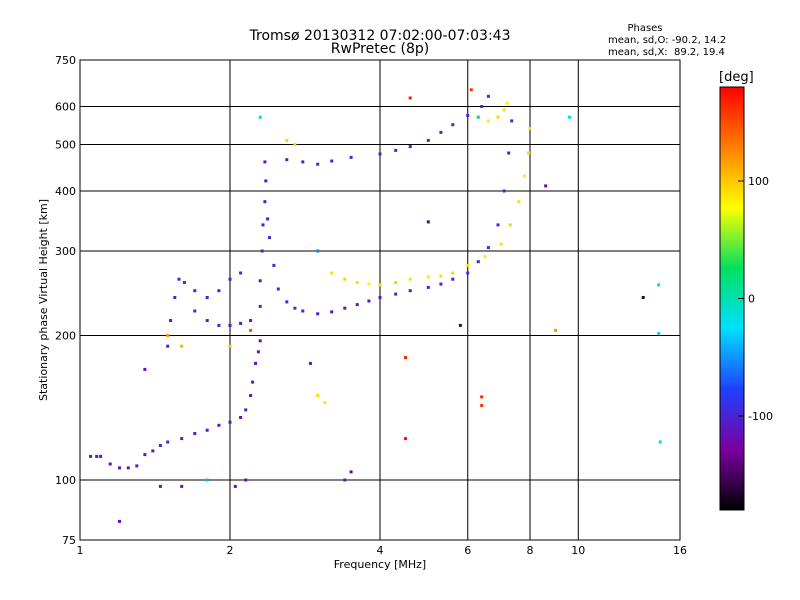  Describe the element at coordinates (65, 107) in the screenshot. I see `y-tick-label: 600` at that location.